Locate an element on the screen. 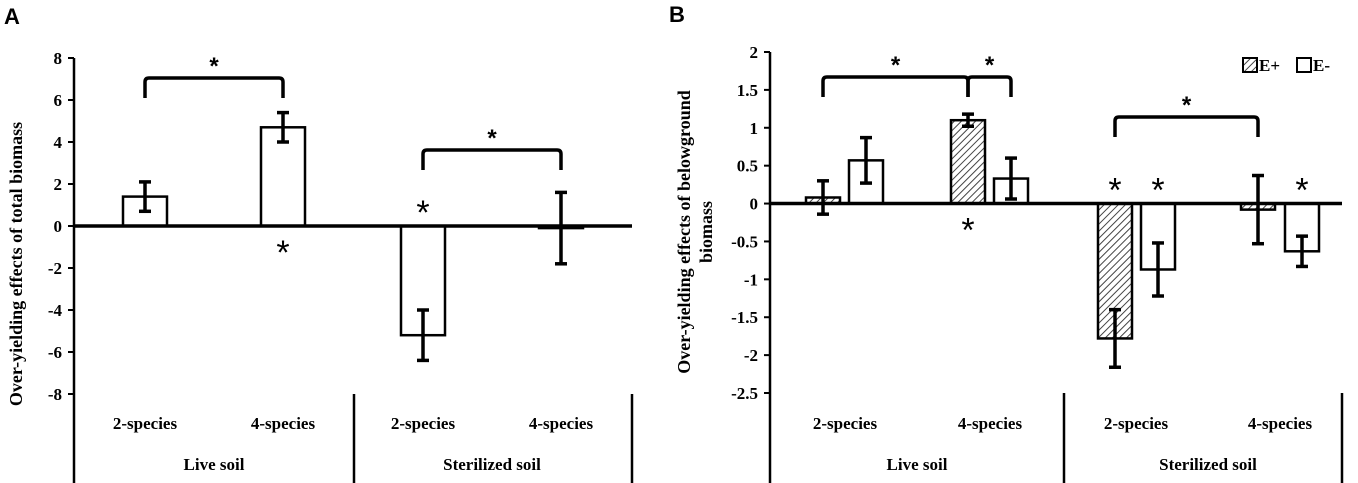 The height and width of the screenshot is (483, 1358). b-tick-label: -0.5 is located at coordinates (744, 241).